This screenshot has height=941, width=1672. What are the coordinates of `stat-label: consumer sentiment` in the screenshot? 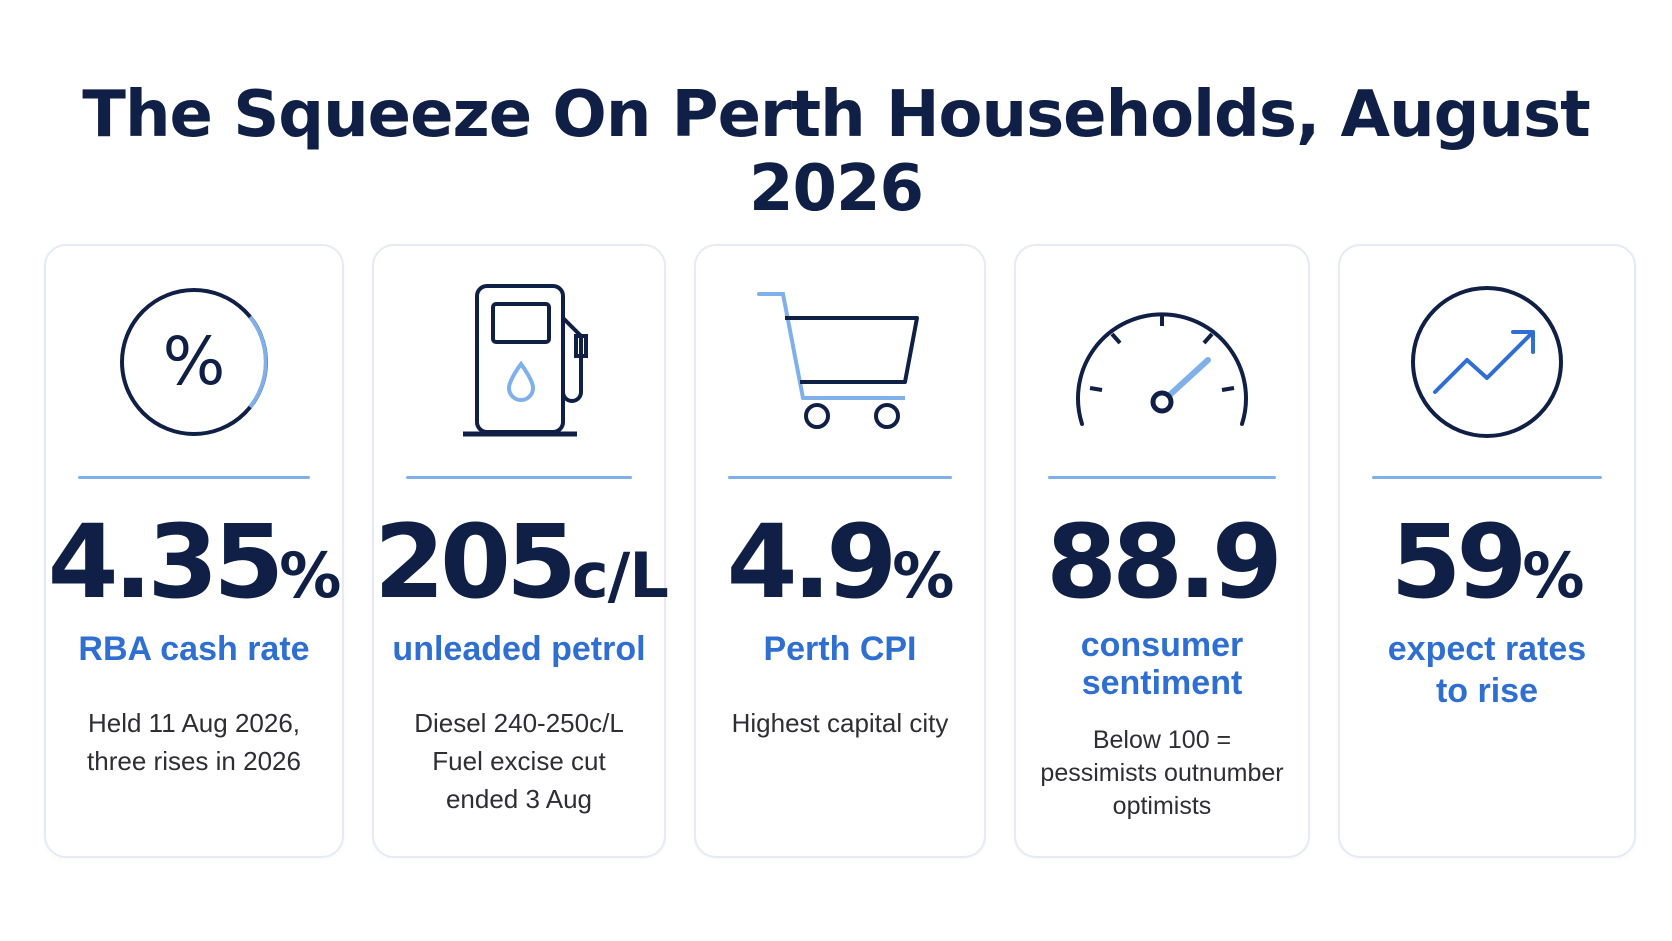 It's located at (1162, 664).